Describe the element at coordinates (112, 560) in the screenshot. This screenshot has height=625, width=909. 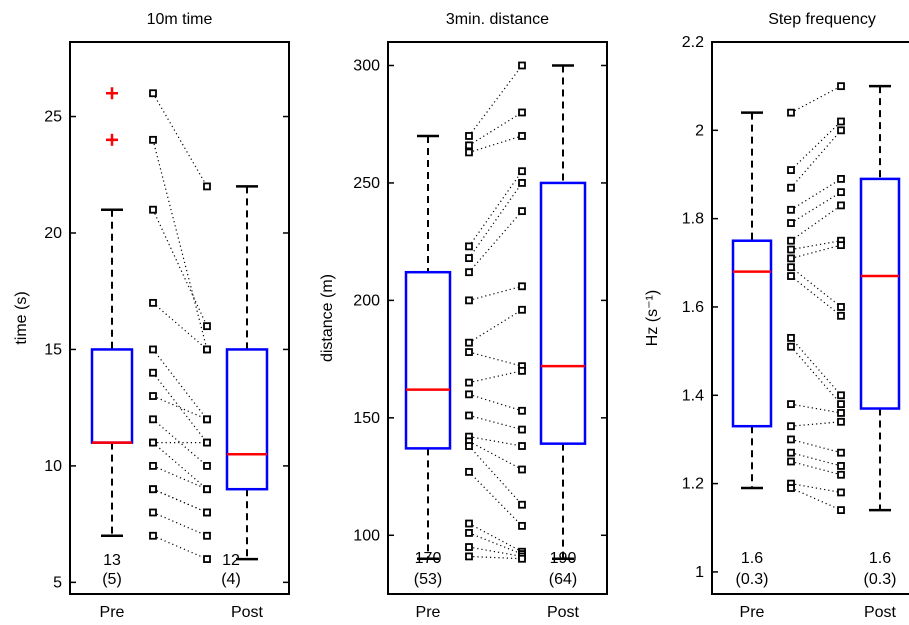
I see `annotation-pre-mean: 13` at that location.